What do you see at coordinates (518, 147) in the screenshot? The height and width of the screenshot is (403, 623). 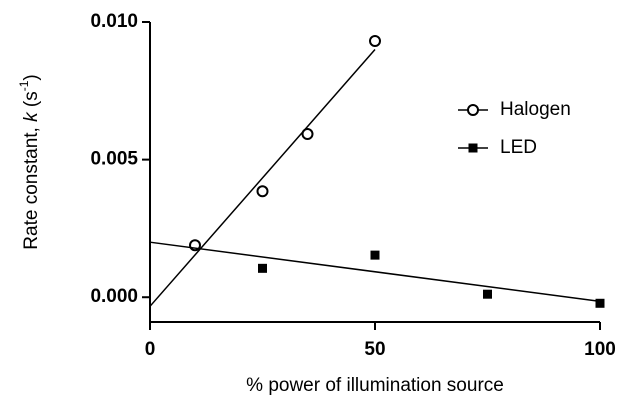 I see `legend-label: LED` at bounding box center [518, 147].